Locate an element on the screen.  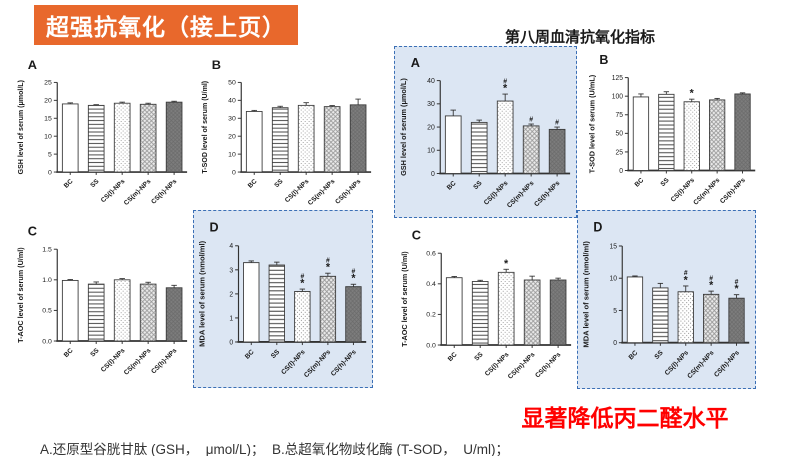
svg-text: 1.0 is located at coordinates (47, 280).